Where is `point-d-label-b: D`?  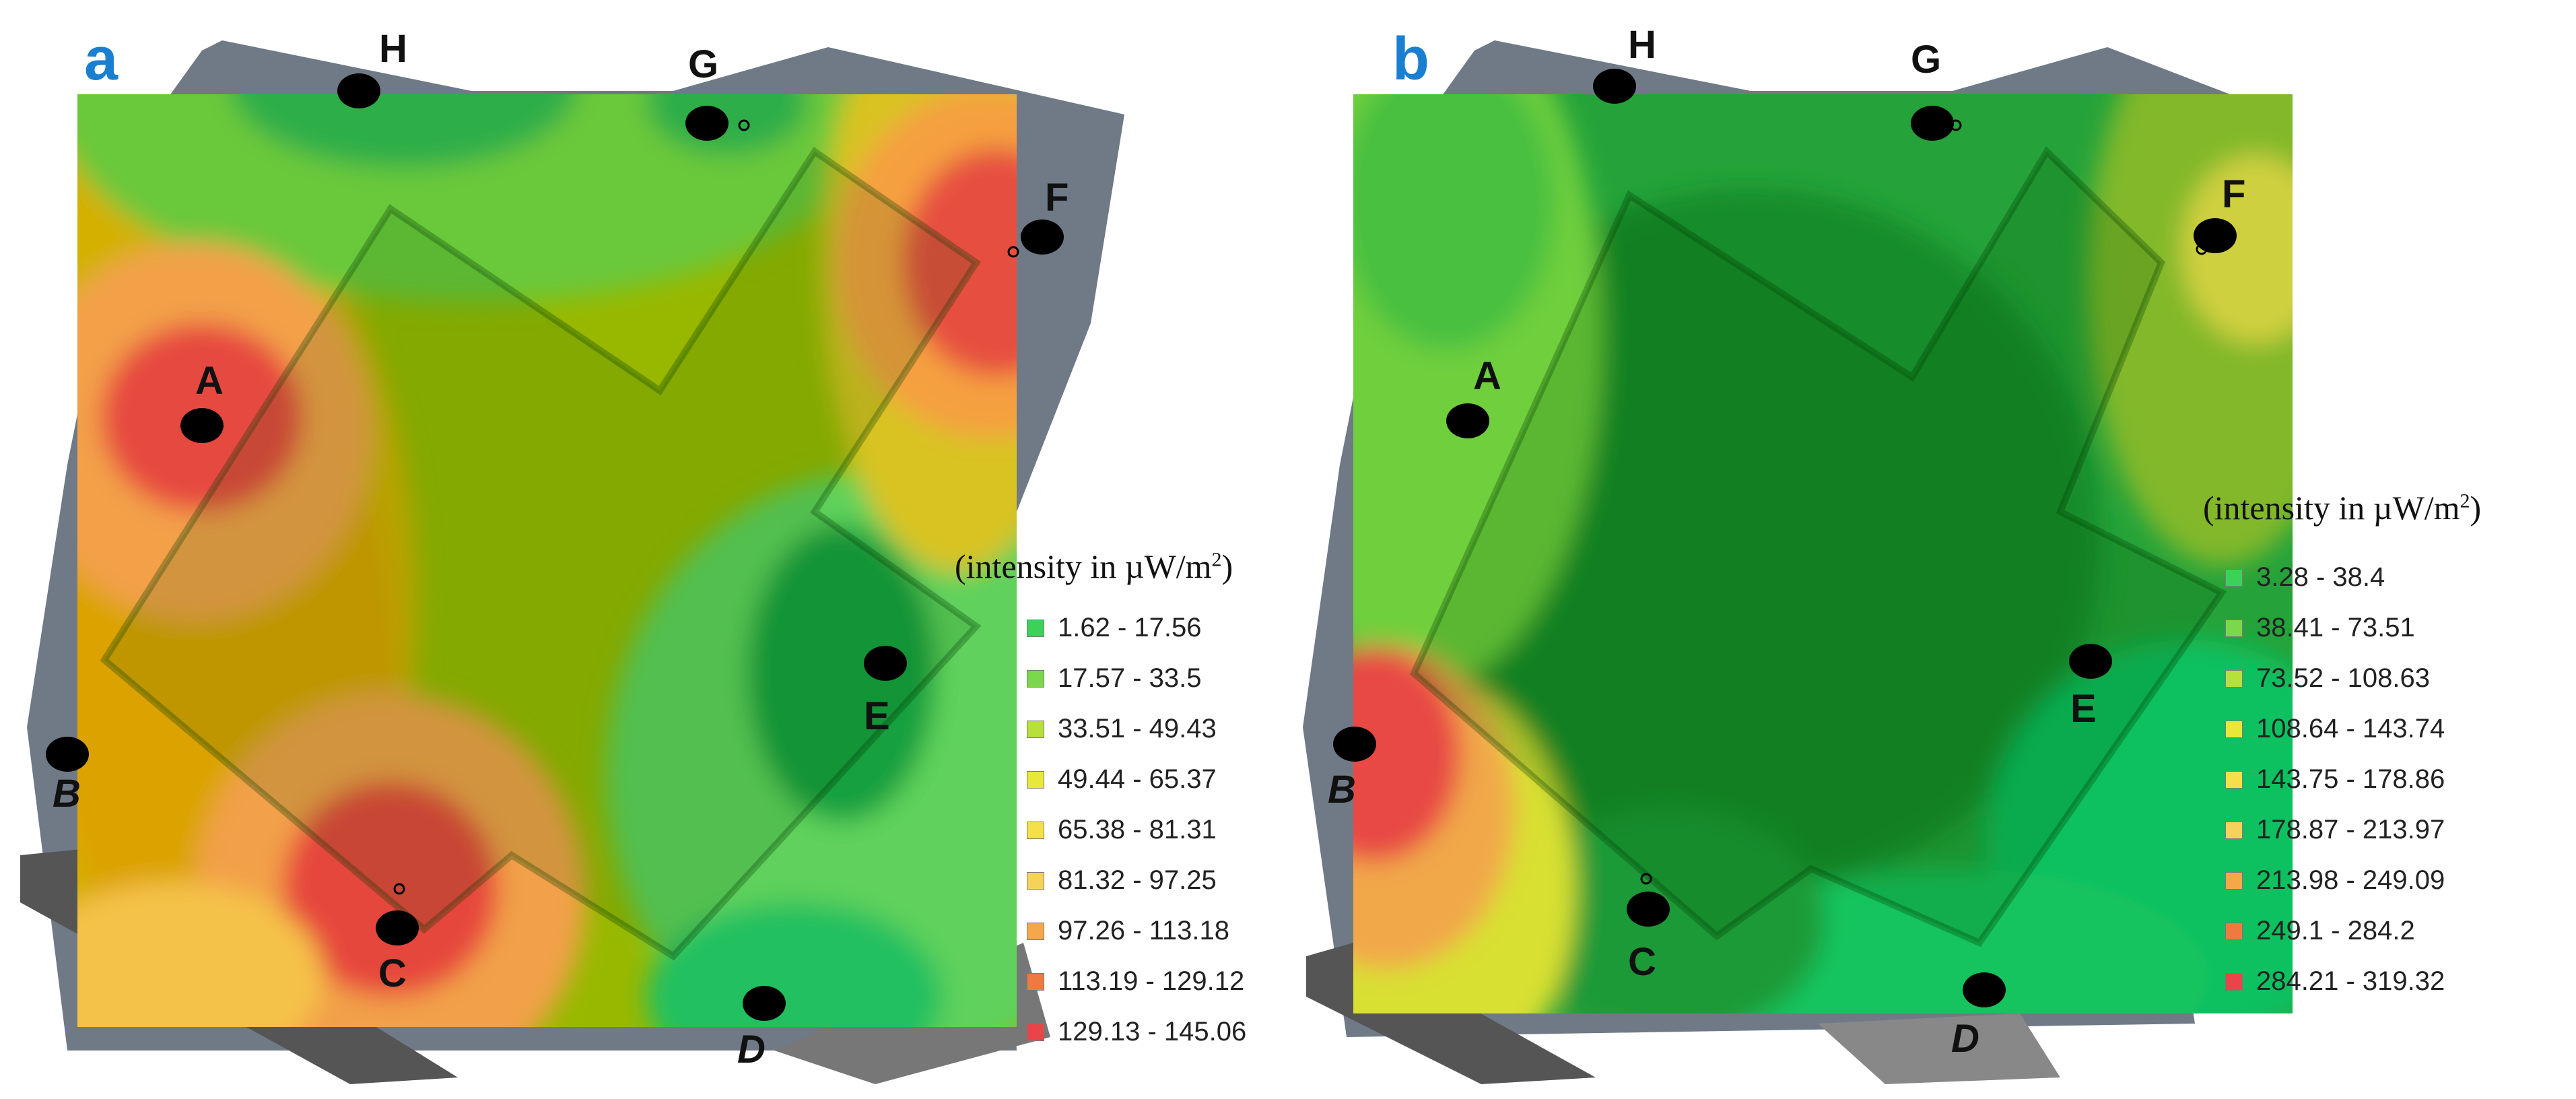
point-d-label-b: D is located at coordinates (1965, 1039).